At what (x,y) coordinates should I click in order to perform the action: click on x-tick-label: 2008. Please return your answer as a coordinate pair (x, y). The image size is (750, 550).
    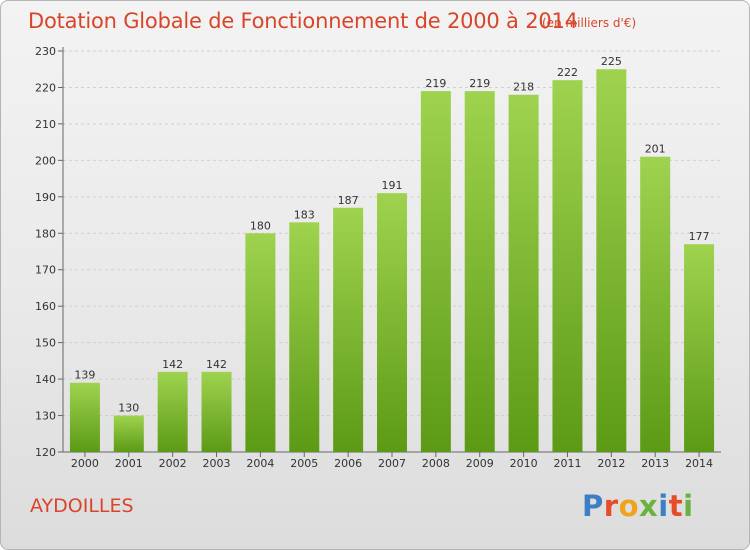
    Looking at the image, I should click on (436, 463).